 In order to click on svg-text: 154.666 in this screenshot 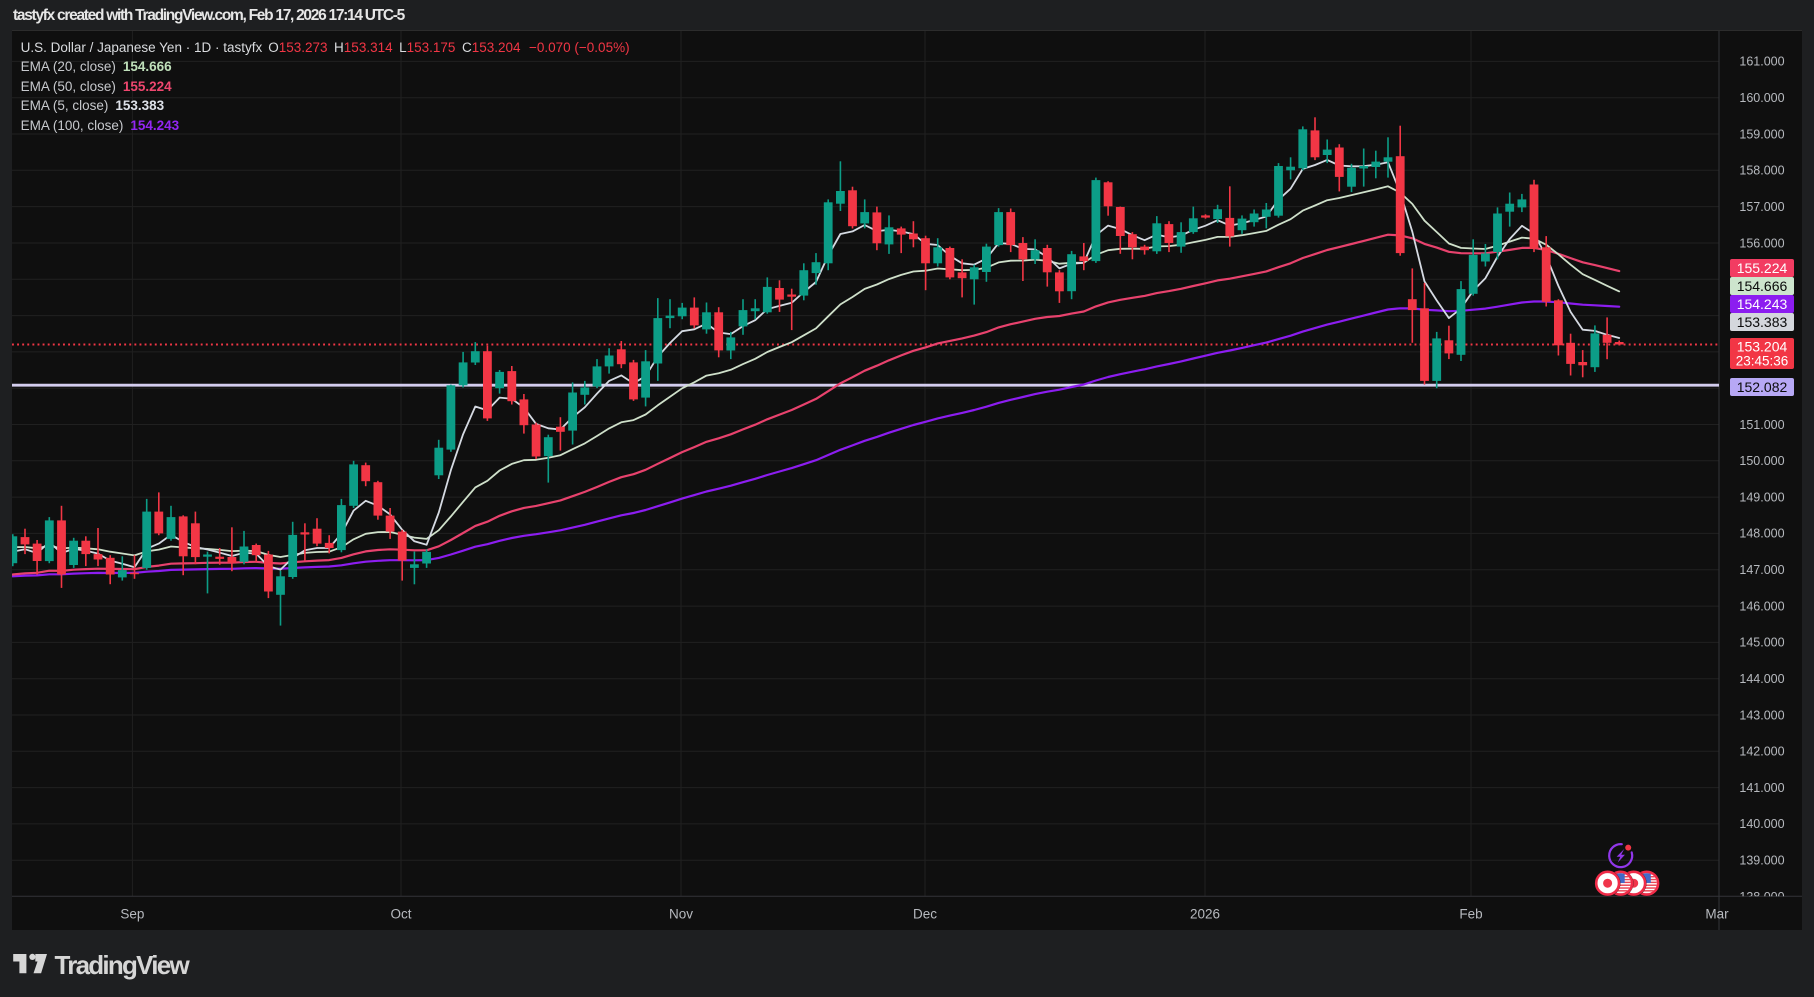, I will do `click(1762, 286)`.